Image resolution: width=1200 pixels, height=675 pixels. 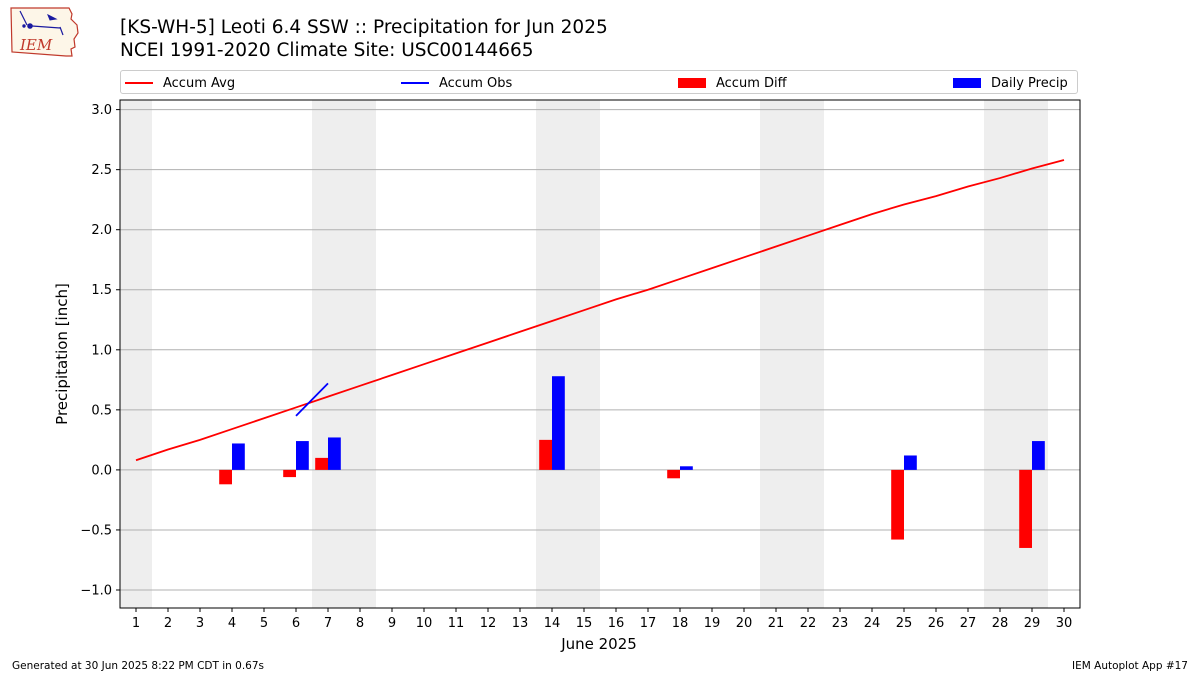 I want to click on y-tick-label: −1.0, so click(x=96, y=590).